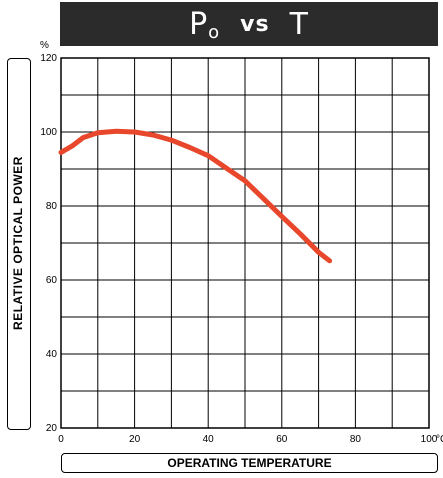  Describe the element at coordinates (48, 58) in the screenshot. I see `y-tick-label: 120` at that location.